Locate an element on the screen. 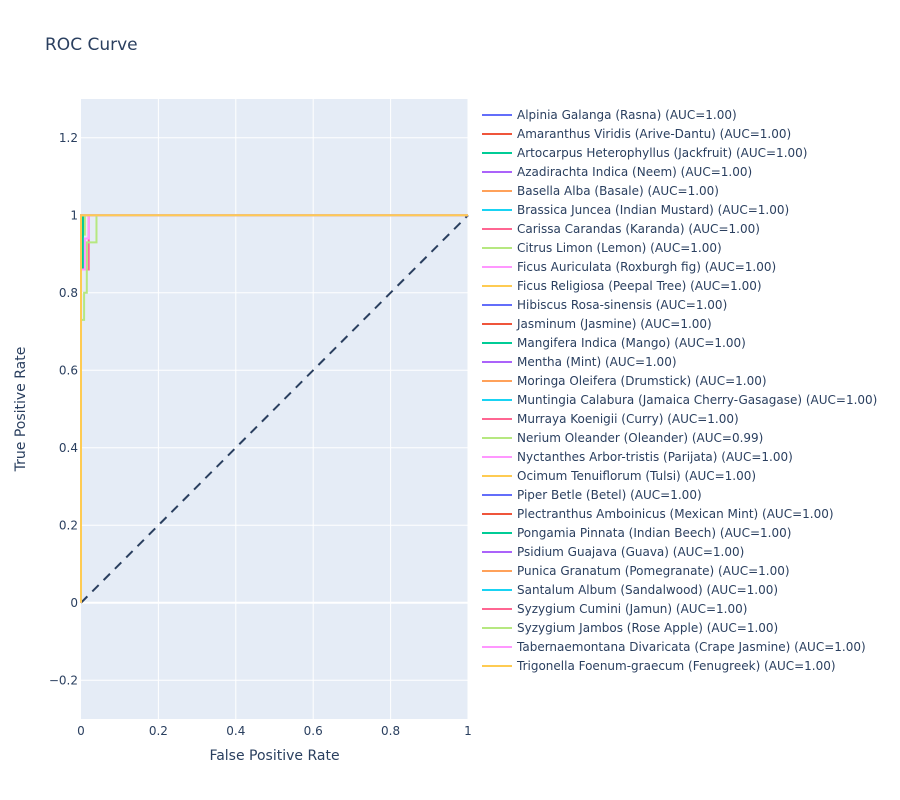 The height and width of the screenshot is (800, 900). y-tick-label: 0.8 is located at coordinates (68, 293).